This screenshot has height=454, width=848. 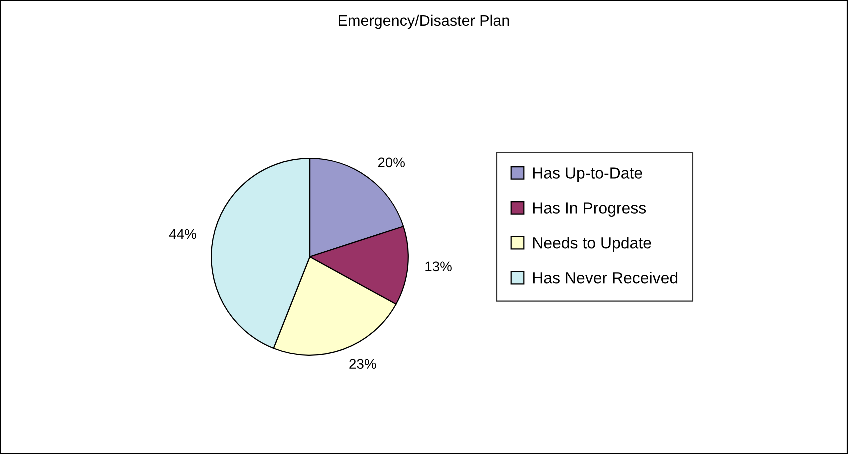 I want to click on data-label: 20%, so click(x=391, y=163).